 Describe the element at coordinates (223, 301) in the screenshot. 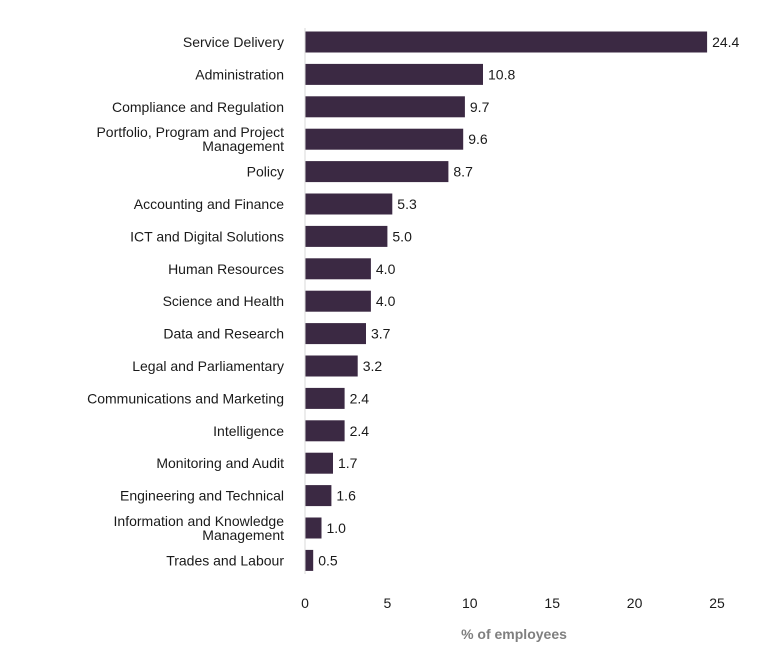

I see `category-label-8: Science and Health` at that location.